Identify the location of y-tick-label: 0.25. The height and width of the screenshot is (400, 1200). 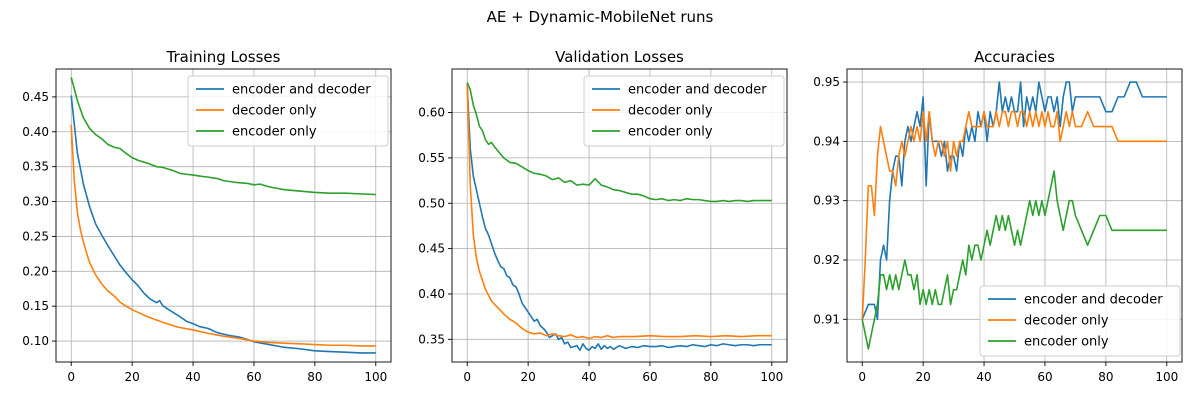
(35, 236).